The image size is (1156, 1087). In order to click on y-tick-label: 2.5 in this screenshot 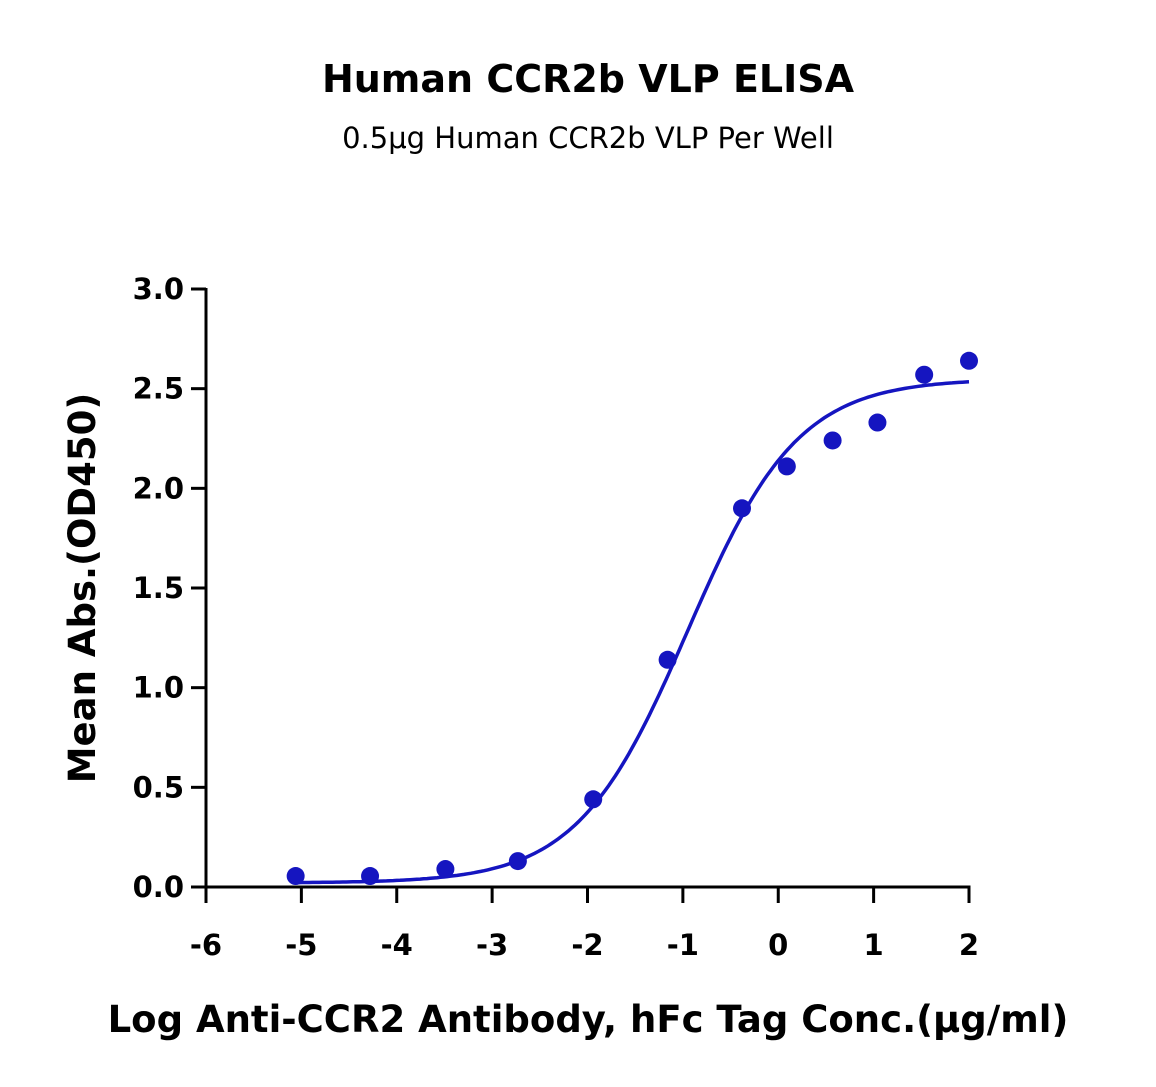, I will do `click(158, 389)`.